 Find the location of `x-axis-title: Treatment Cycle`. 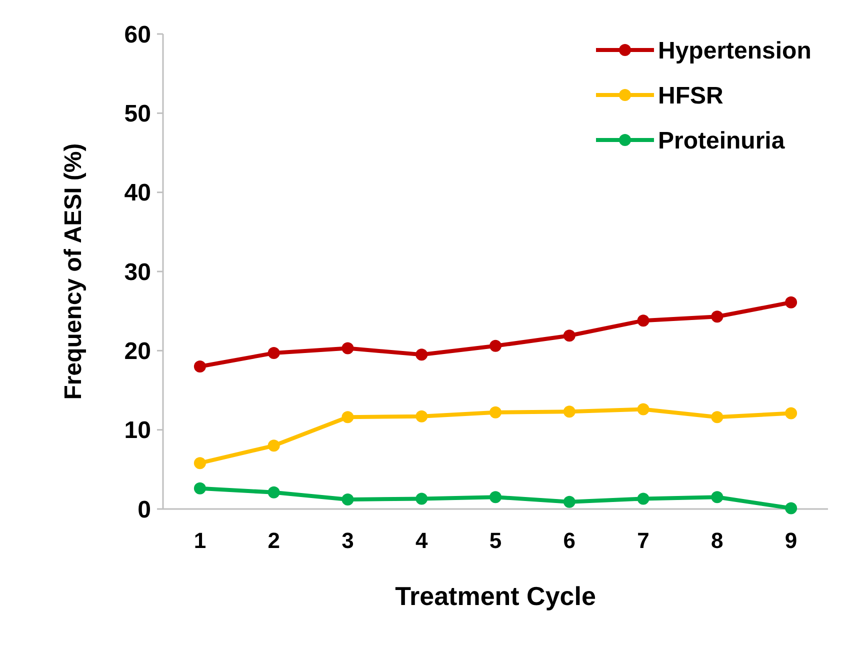

x-axis-title: Treatment Cycle is located at coordinates (495, 596).